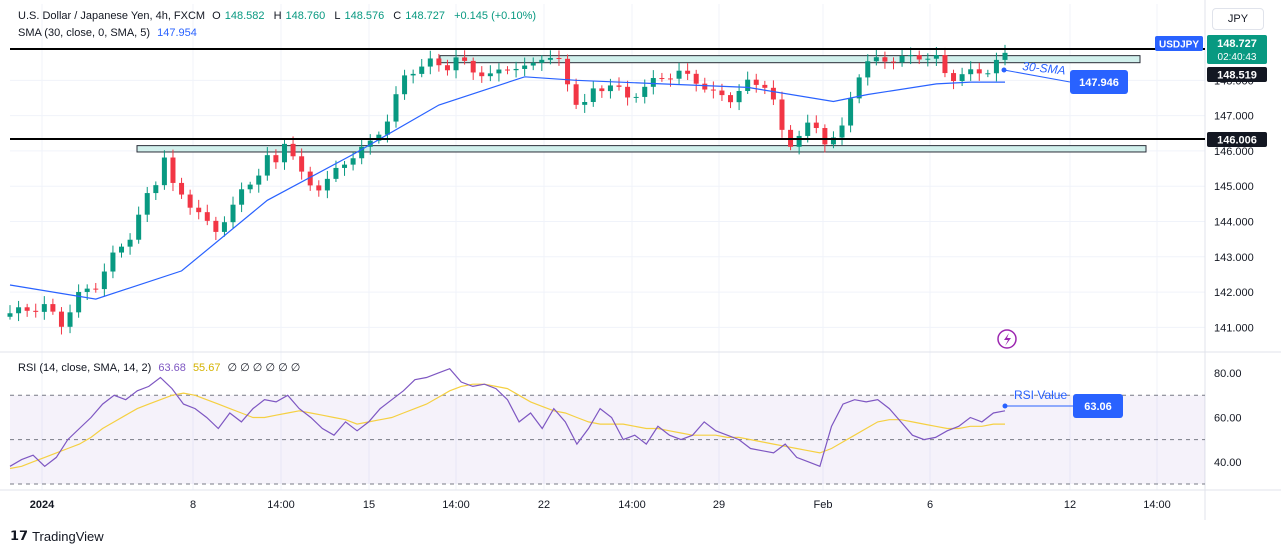  What do you see at coordinates (544, 505) in the screenshot?
I see `time-tick-label: 22` at bounding box center [544, 505].